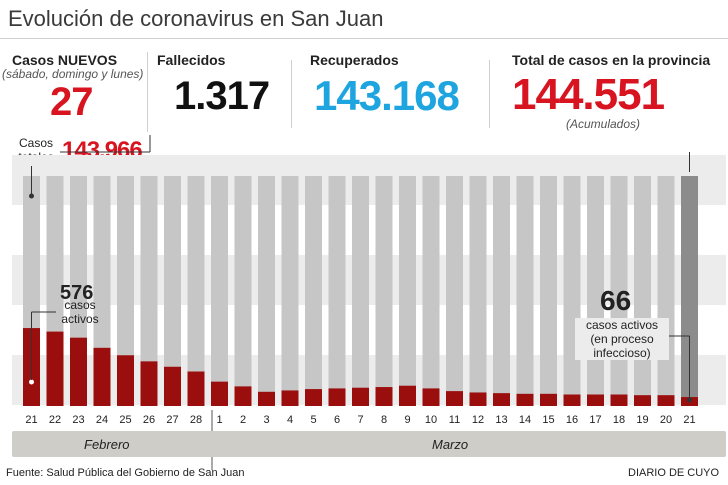 The width and height of the screenshot is (728, 485). Describe the element at coordinates (603, 124) in the screenshot. I see `total-sub: (Acumulados)` at that location.